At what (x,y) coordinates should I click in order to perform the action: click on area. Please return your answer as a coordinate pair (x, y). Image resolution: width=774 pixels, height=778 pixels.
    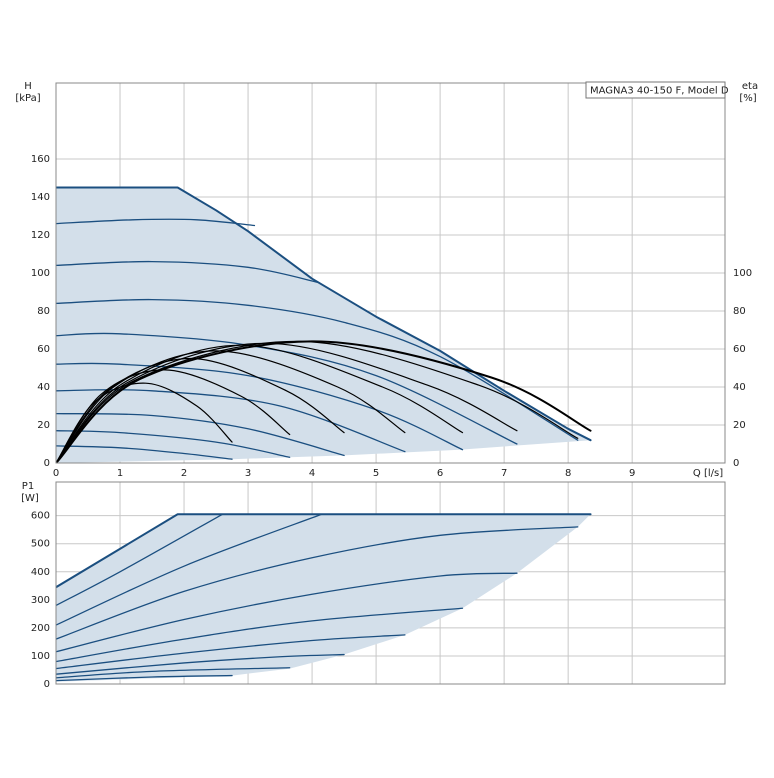
    Looking at the image, I should click on (323, 598).